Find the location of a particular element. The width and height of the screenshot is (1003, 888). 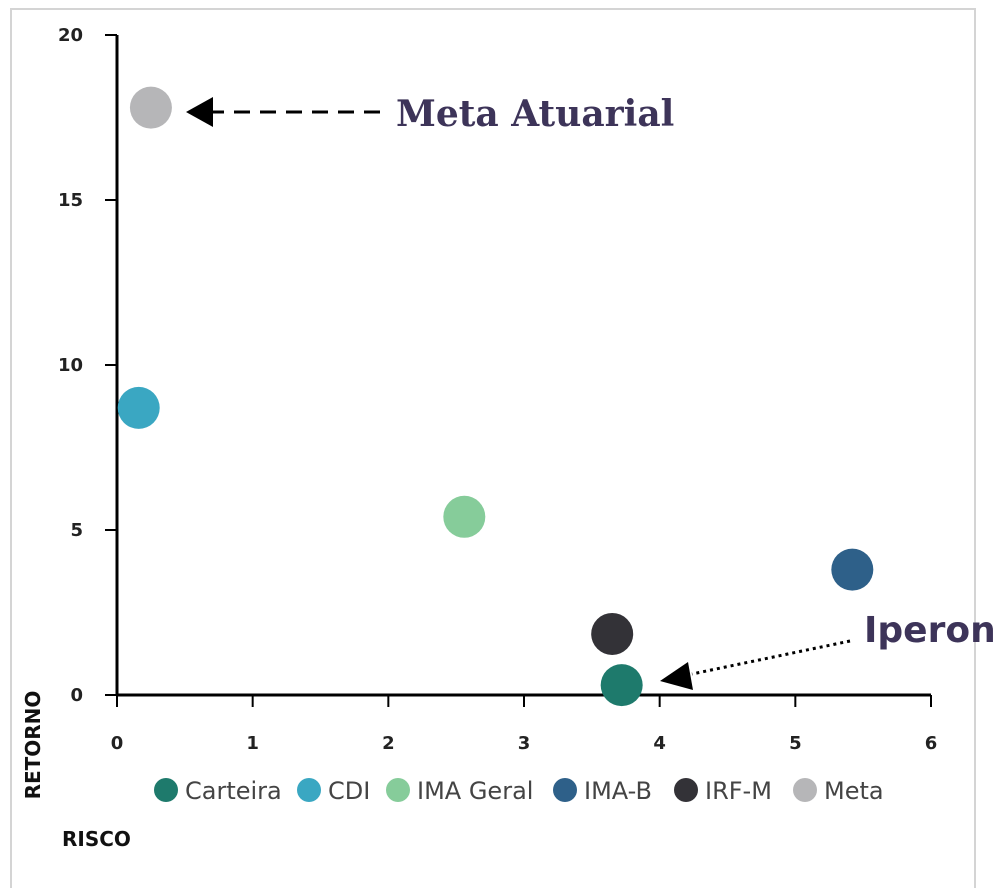

legend-label-irf-m: IRF-M is located at coordinates (738, 791).